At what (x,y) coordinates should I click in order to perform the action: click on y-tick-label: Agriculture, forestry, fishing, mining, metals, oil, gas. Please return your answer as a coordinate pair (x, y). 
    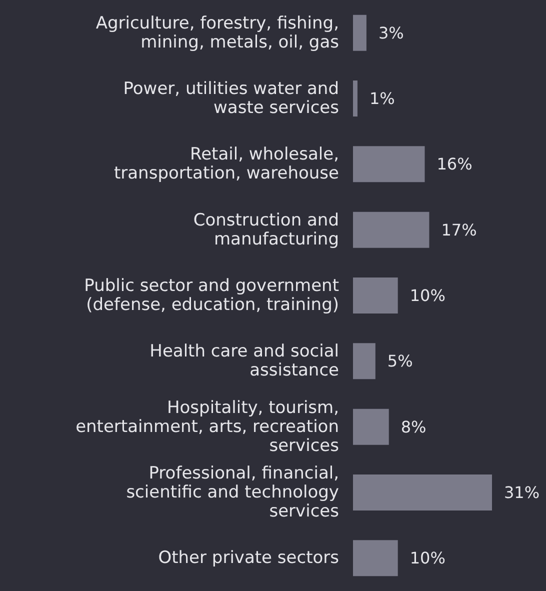
    Looking at the image, I should click on (218, 32).